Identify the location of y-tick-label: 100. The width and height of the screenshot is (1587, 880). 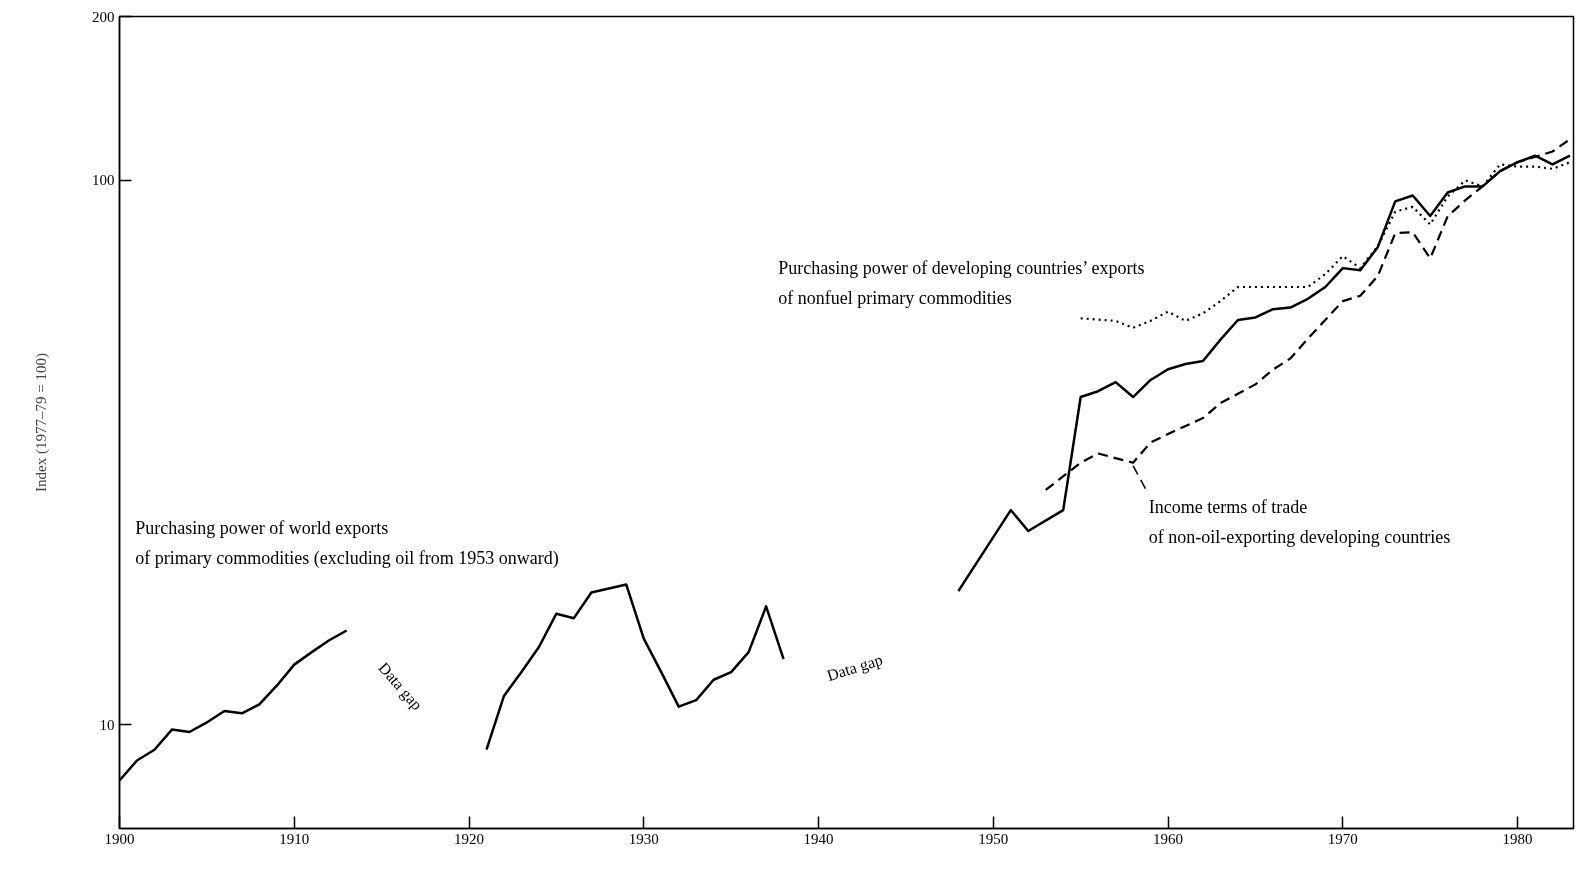
(103, 180).